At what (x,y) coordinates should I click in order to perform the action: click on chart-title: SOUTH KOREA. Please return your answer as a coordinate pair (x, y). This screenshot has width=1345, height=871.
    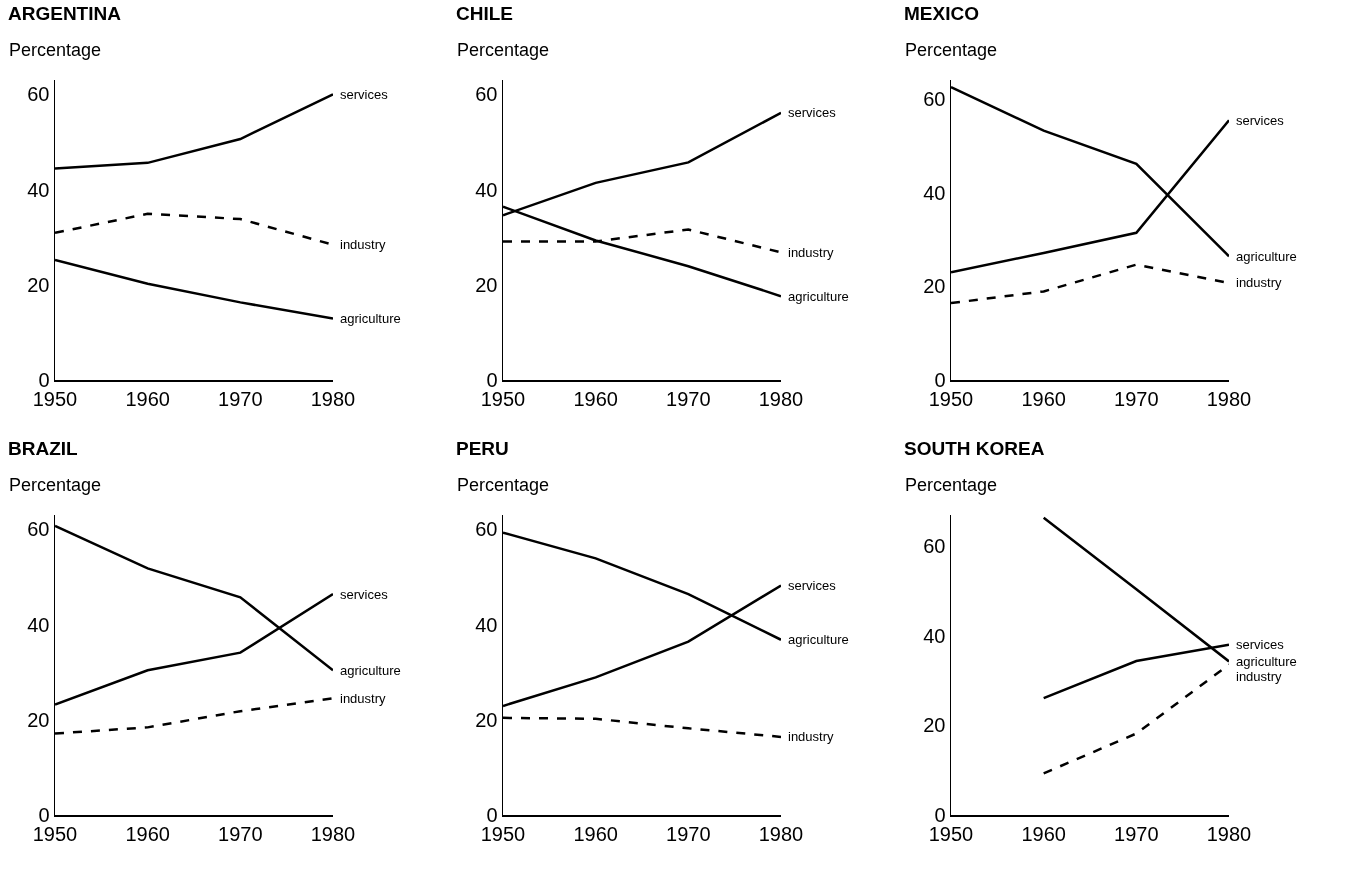
    Looking at the image, I should click on (974, 448).